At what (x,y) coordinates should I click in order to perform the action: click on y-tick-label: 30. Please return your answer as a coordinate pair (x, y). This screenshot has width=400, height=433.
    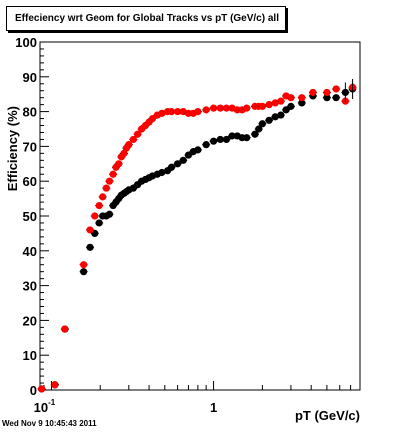
    Looking at the image, I should click on (30, 286).